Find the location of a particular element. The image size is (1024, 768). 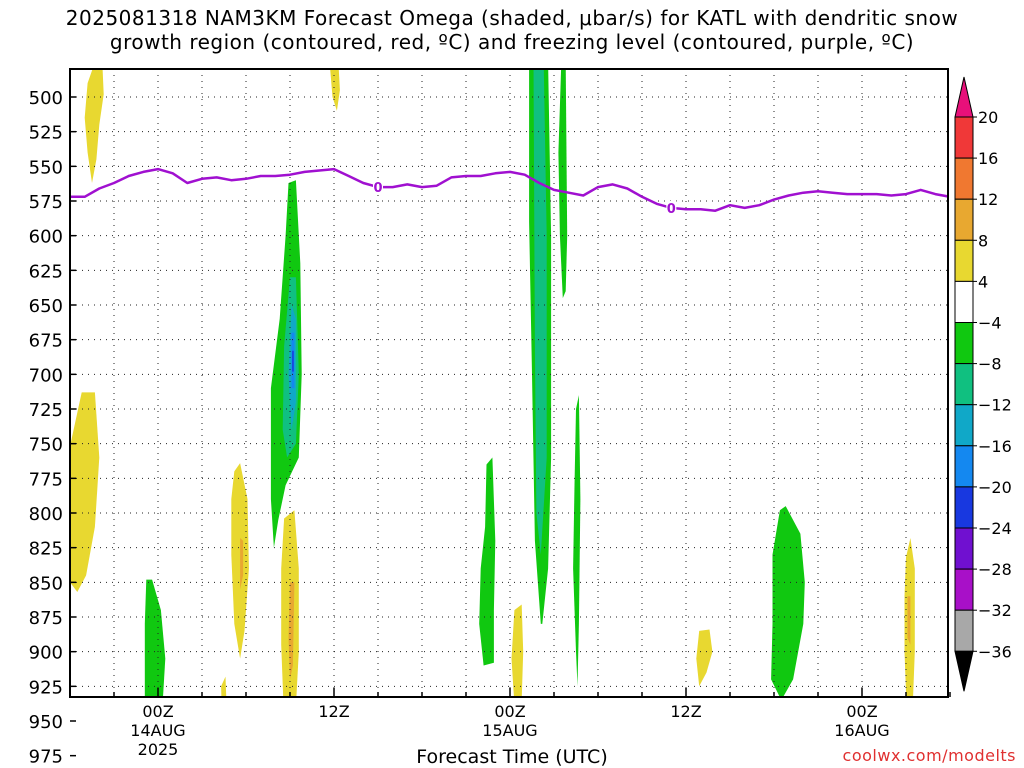

freezing-level-label-1: 0 is located at coordinates (671, 209).